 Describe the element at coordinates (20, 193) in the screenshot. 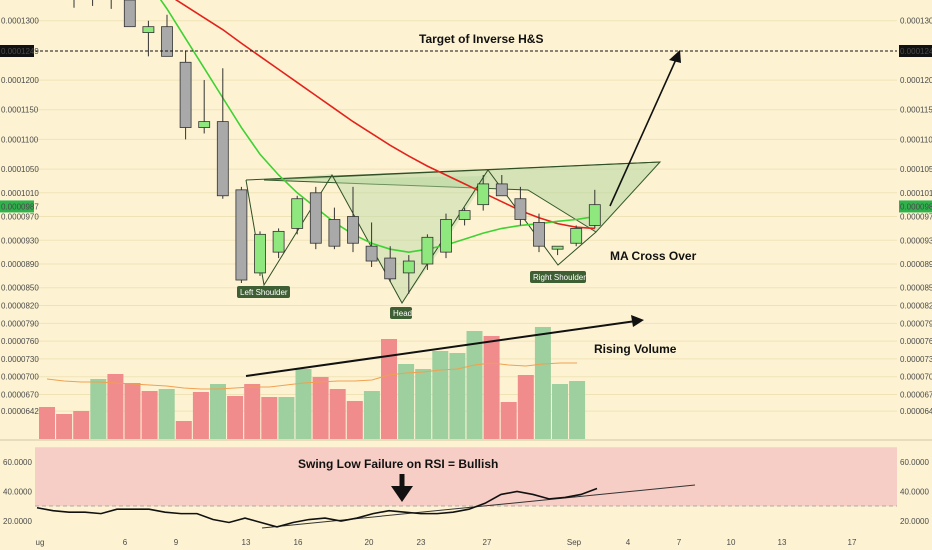

I see `price-tick-label: 0.0001010` at that location.